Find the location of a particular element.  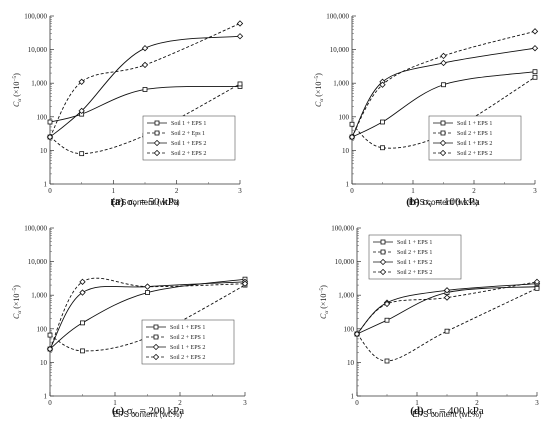

text-part: −5 is located at coordinates (15, 290).